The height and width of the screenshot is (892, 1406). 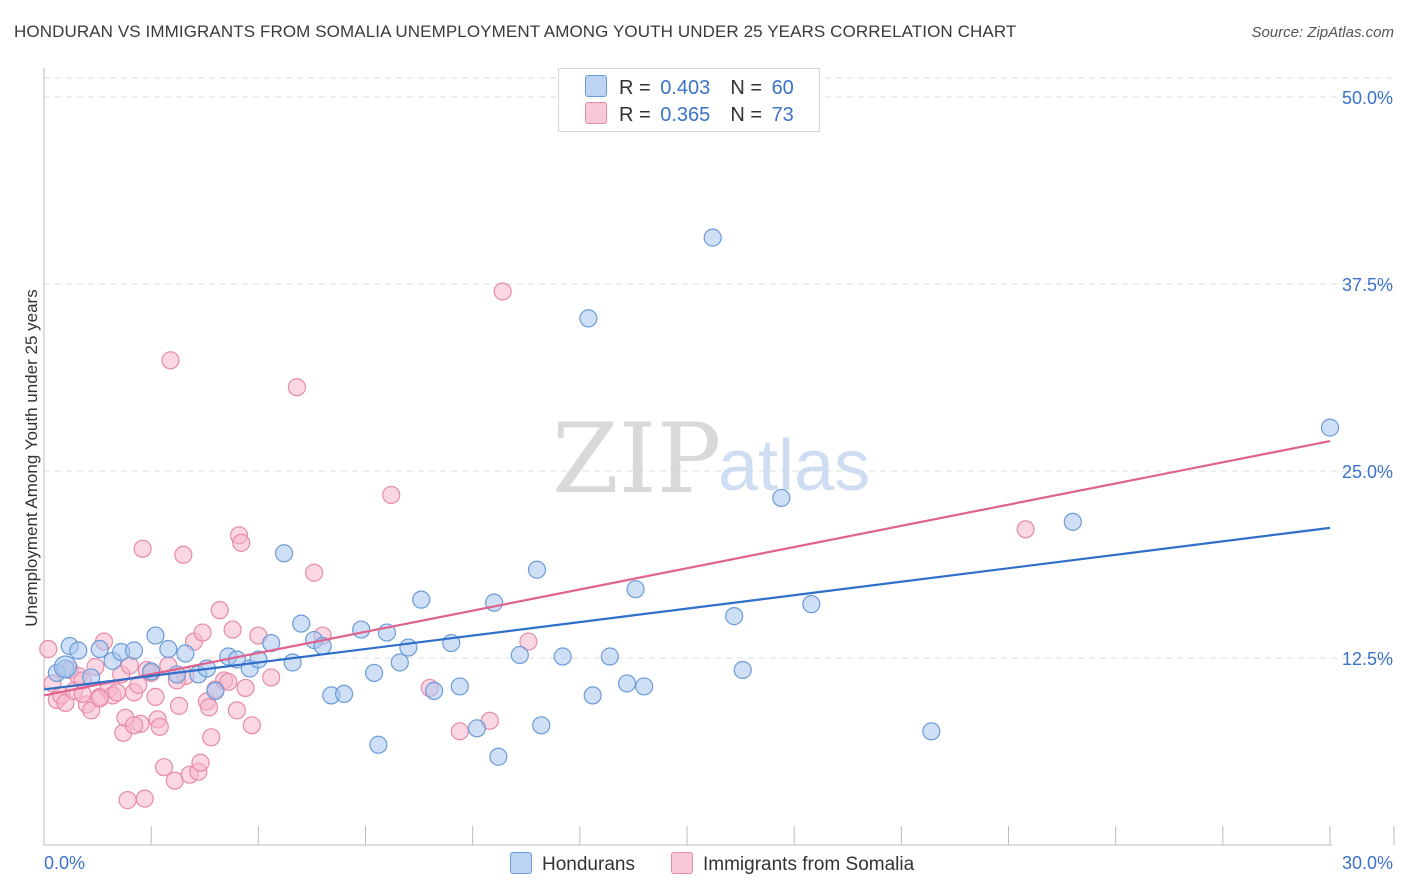 I want to click on y-tick-label: 25.0%, so click(x=1367, y=472).